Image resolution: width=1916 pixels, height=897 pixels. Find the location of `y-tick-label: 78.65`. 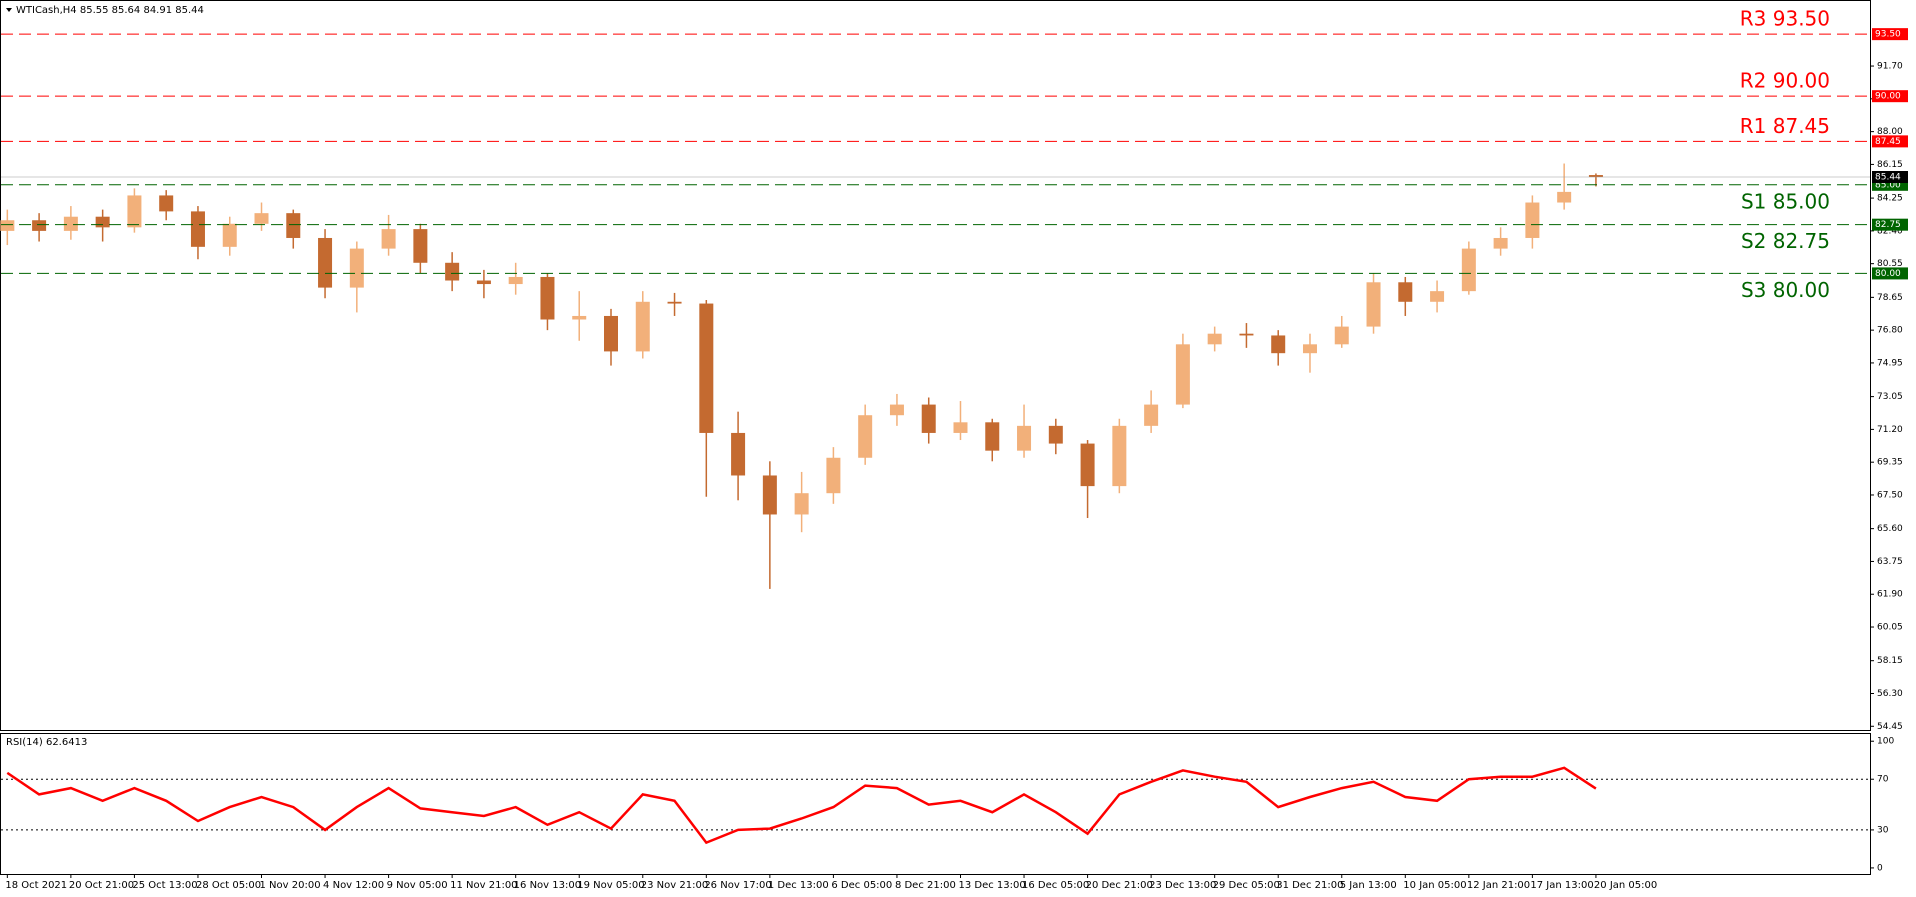

y-tick-label: 78.65 is located at coordinates (1890, 298).